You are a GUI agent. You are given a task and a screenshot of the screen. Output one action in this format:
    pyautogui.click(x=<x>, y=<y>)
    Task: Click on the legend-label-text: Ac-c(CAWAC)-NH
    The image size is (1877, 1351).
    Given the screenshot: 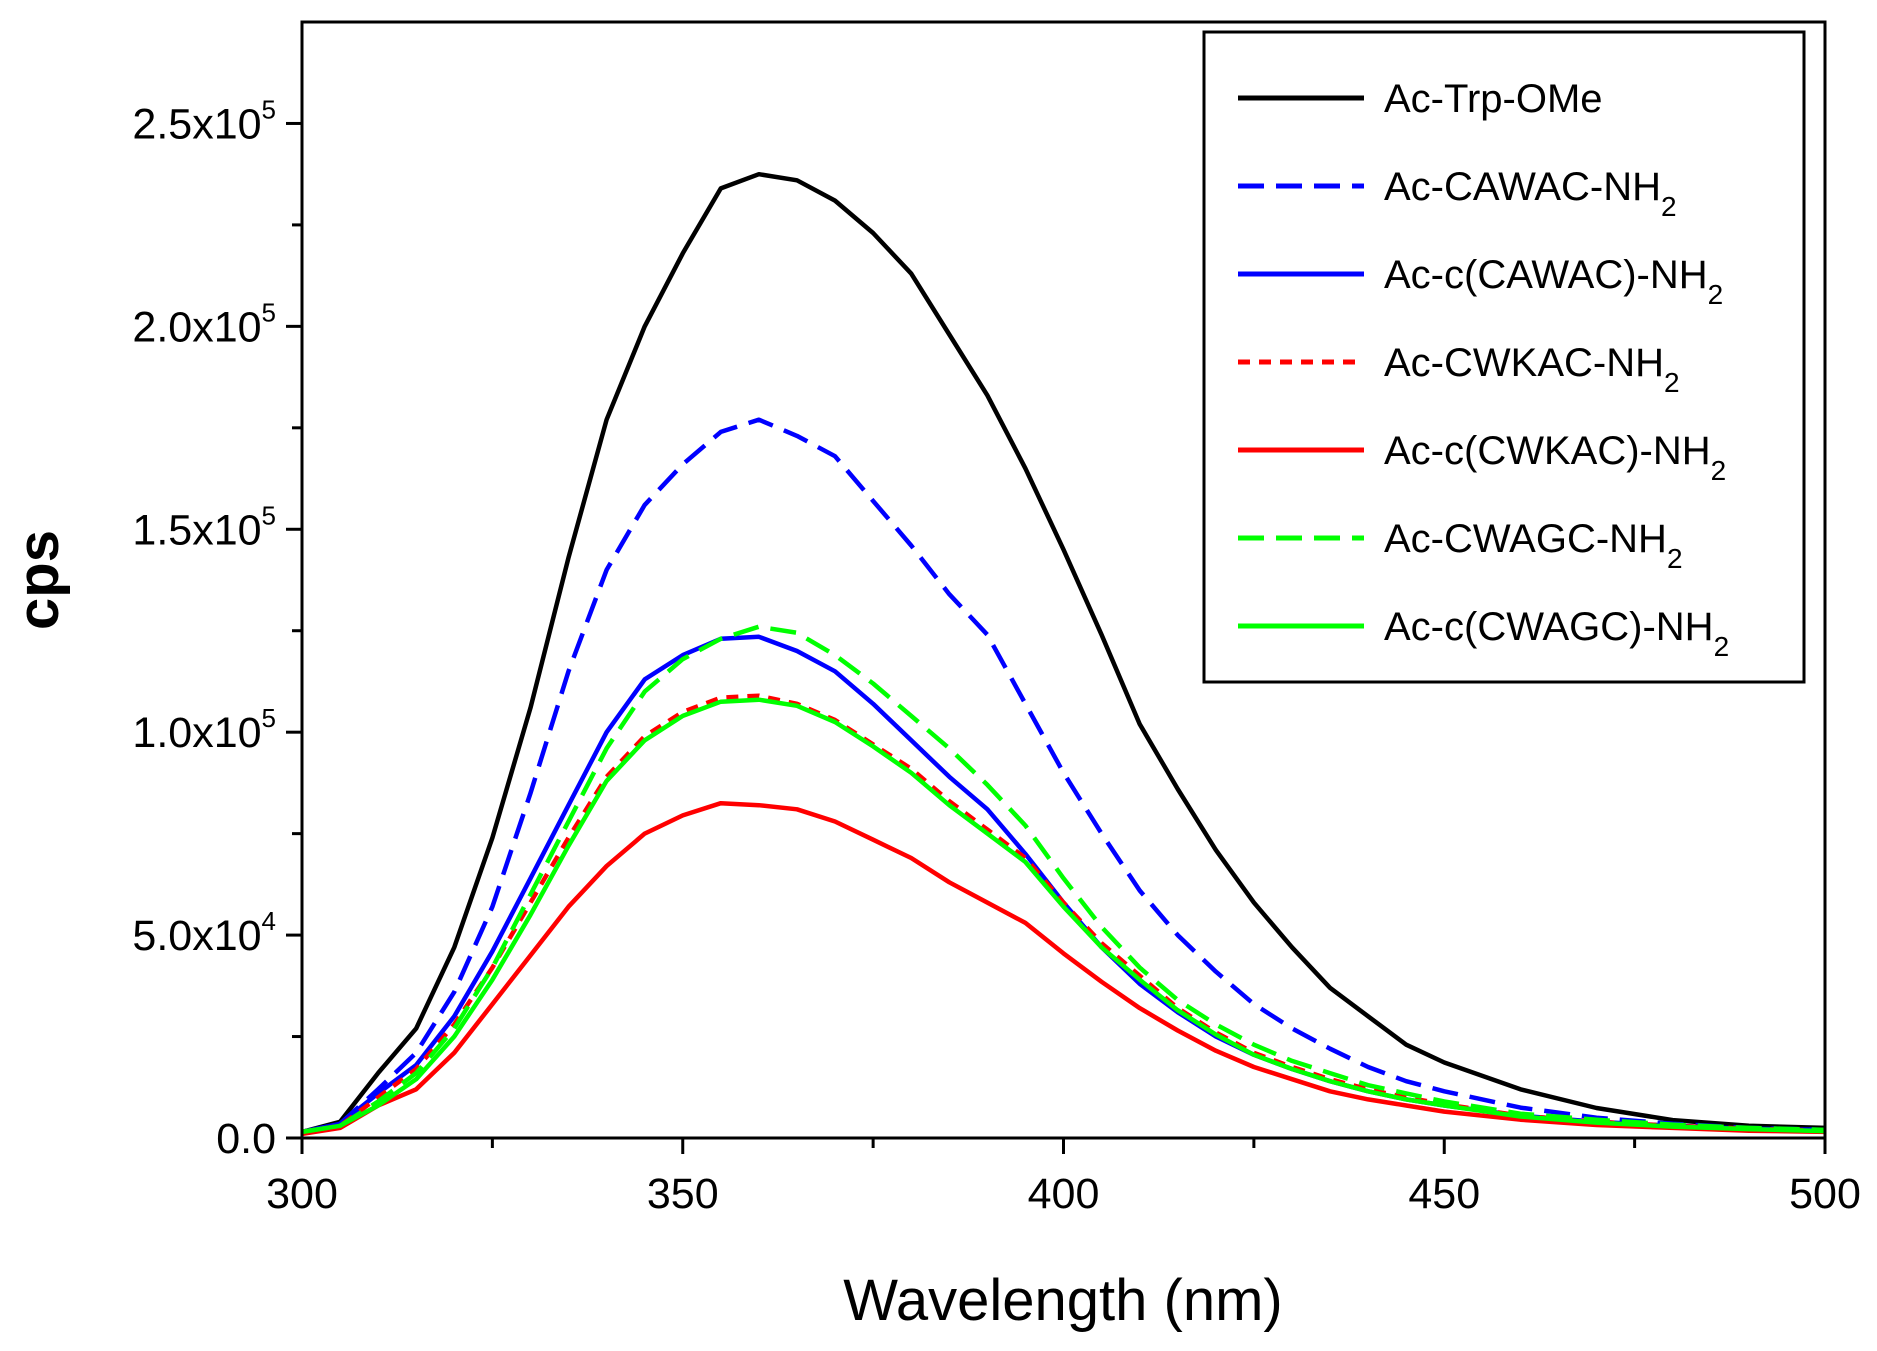 What is the action you would take?
    pyautogui.click(x=1546, y=275)
    